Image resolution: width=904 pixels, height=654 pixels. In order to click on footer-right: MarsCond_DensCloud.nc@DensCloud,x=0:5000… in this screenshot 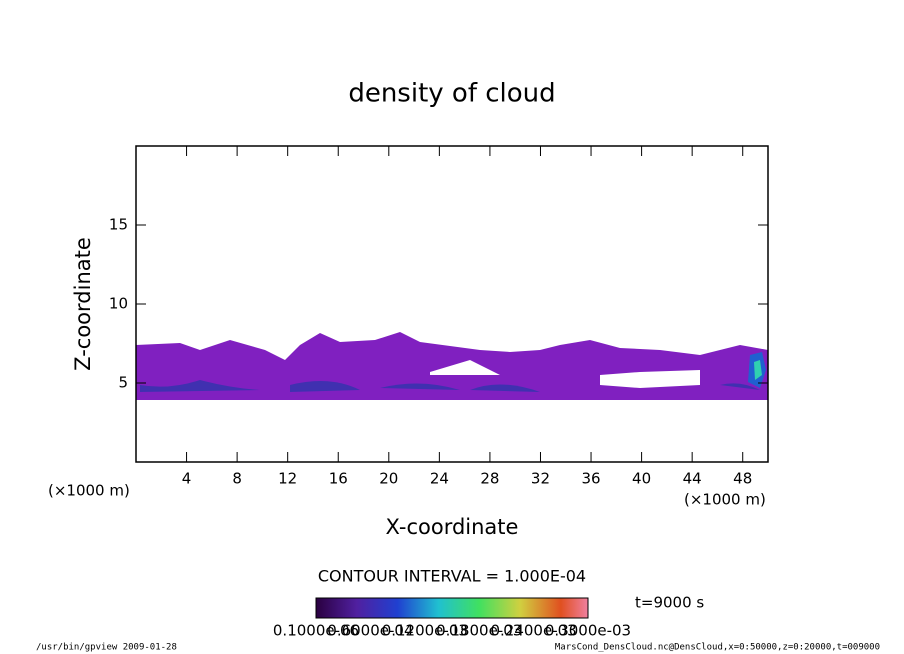, I will do `click(717, 648)`.